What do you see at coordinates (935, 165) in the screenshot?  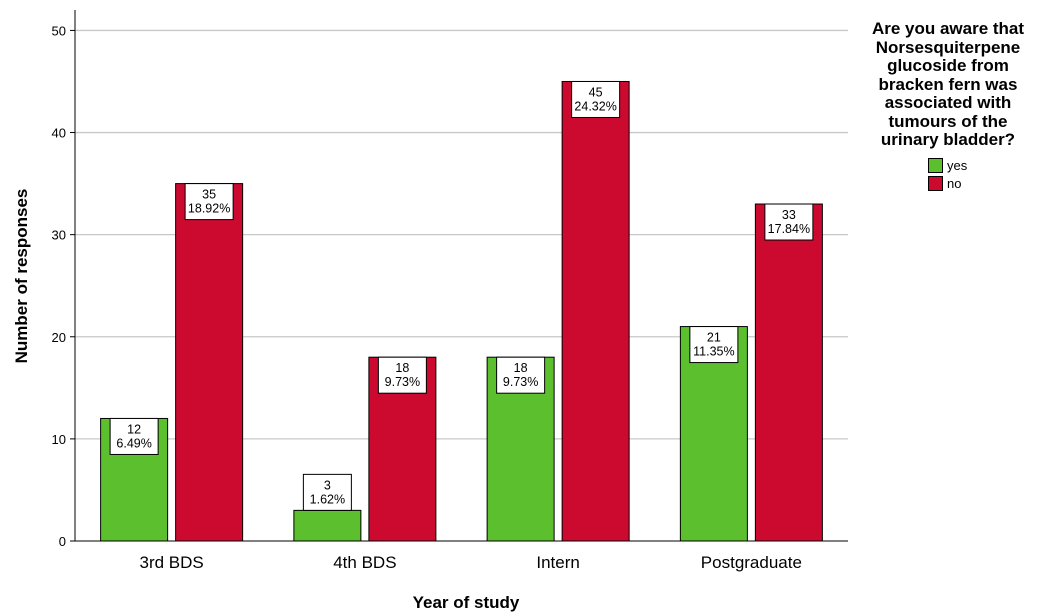 I see `legend-swatch-yes` at bounding box center [935, 165].